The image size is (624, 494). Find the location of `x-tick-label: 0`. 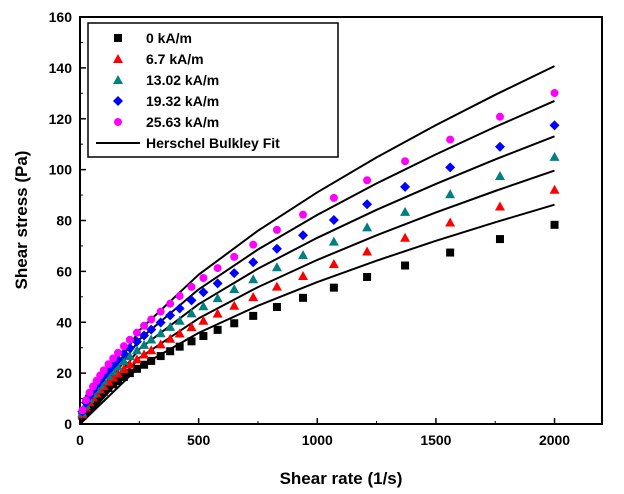

x-tick-label: 0 is located at coordinates (80, 440).